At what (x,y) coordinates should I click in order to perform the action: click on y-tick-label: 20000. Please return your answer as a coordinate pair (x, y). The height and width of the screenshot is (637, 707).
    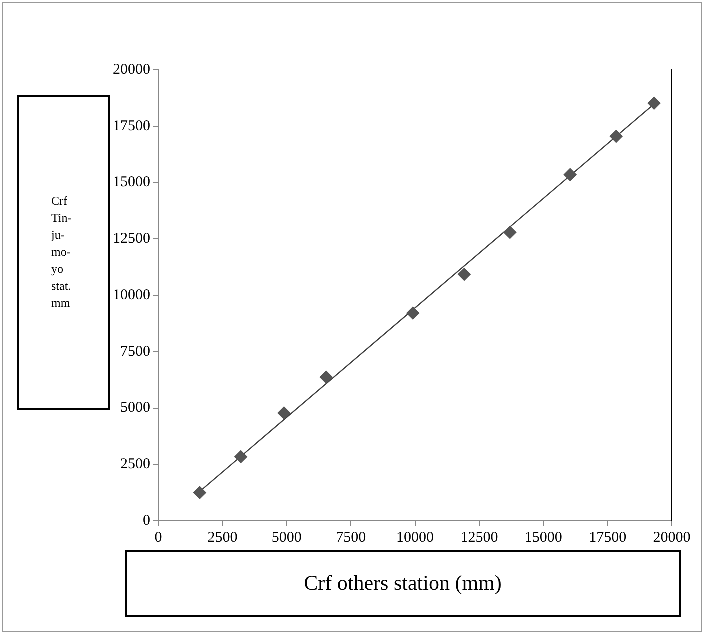
    Looking at the image, I should click on (131, 70).